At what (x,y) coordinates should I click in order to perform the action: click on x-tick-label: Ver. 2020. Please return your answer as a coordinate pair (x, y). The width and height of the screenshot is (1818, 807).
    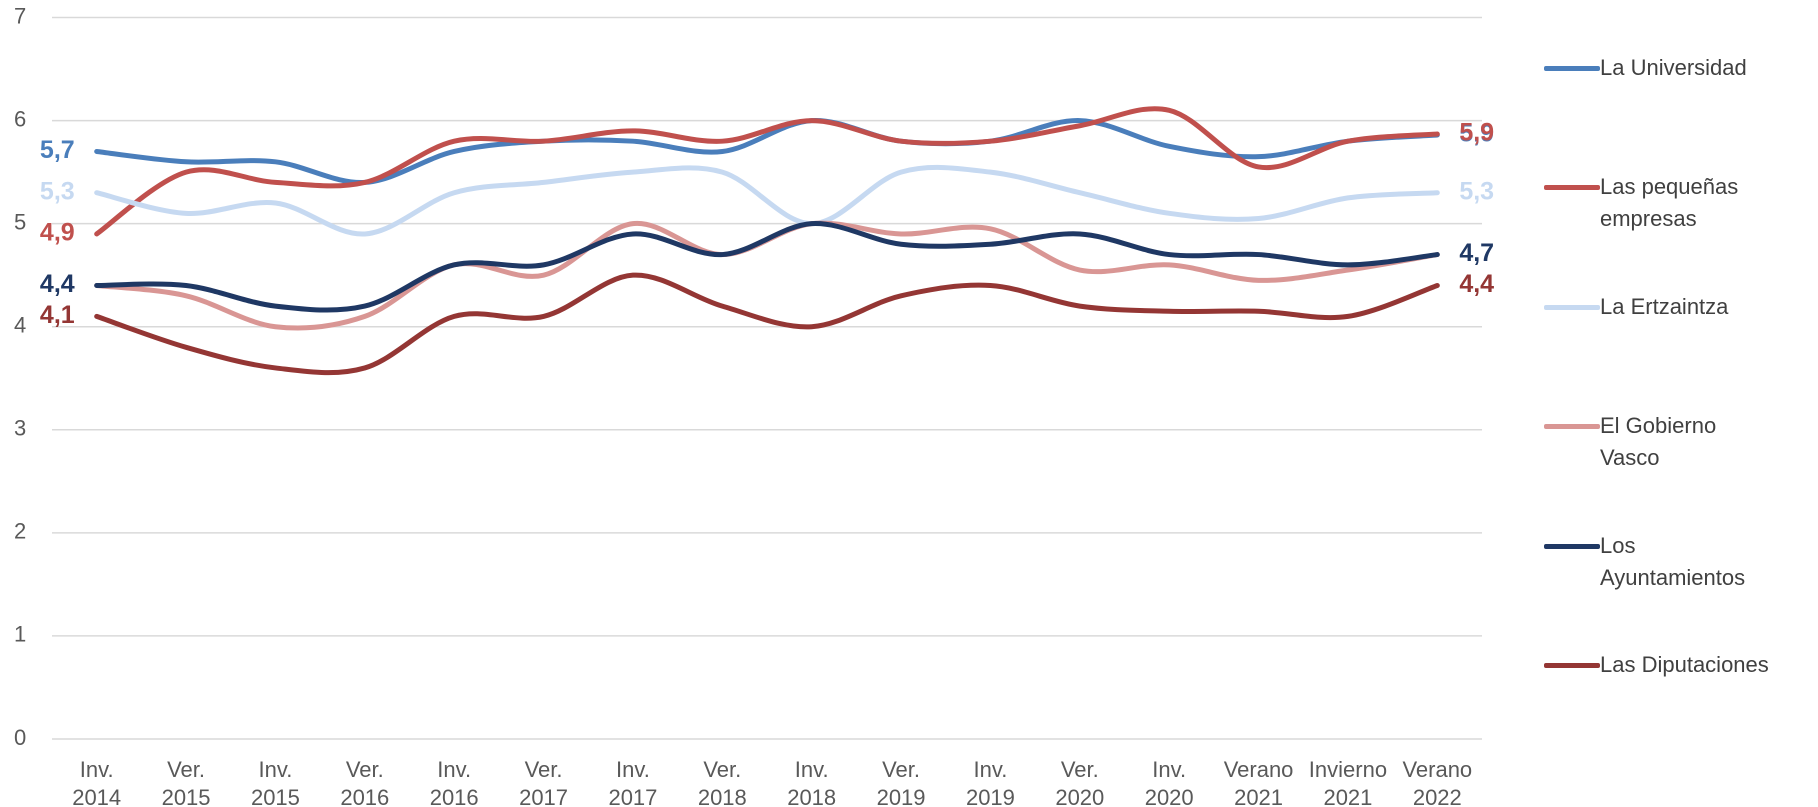
    Looking at the image, I should click on (1079, 782).